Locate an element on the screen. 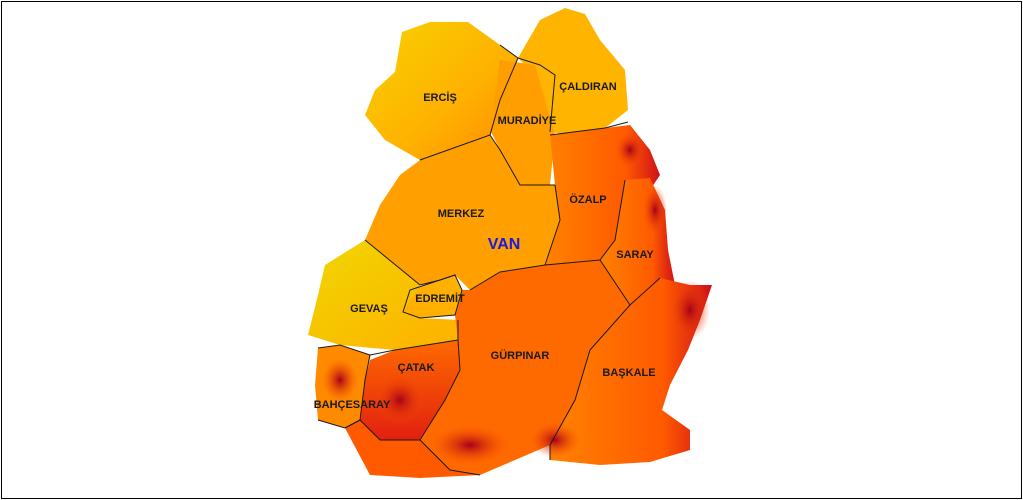 This screenshot has width=1023, height=500. district-edremit is located at coordinates (432, 296).